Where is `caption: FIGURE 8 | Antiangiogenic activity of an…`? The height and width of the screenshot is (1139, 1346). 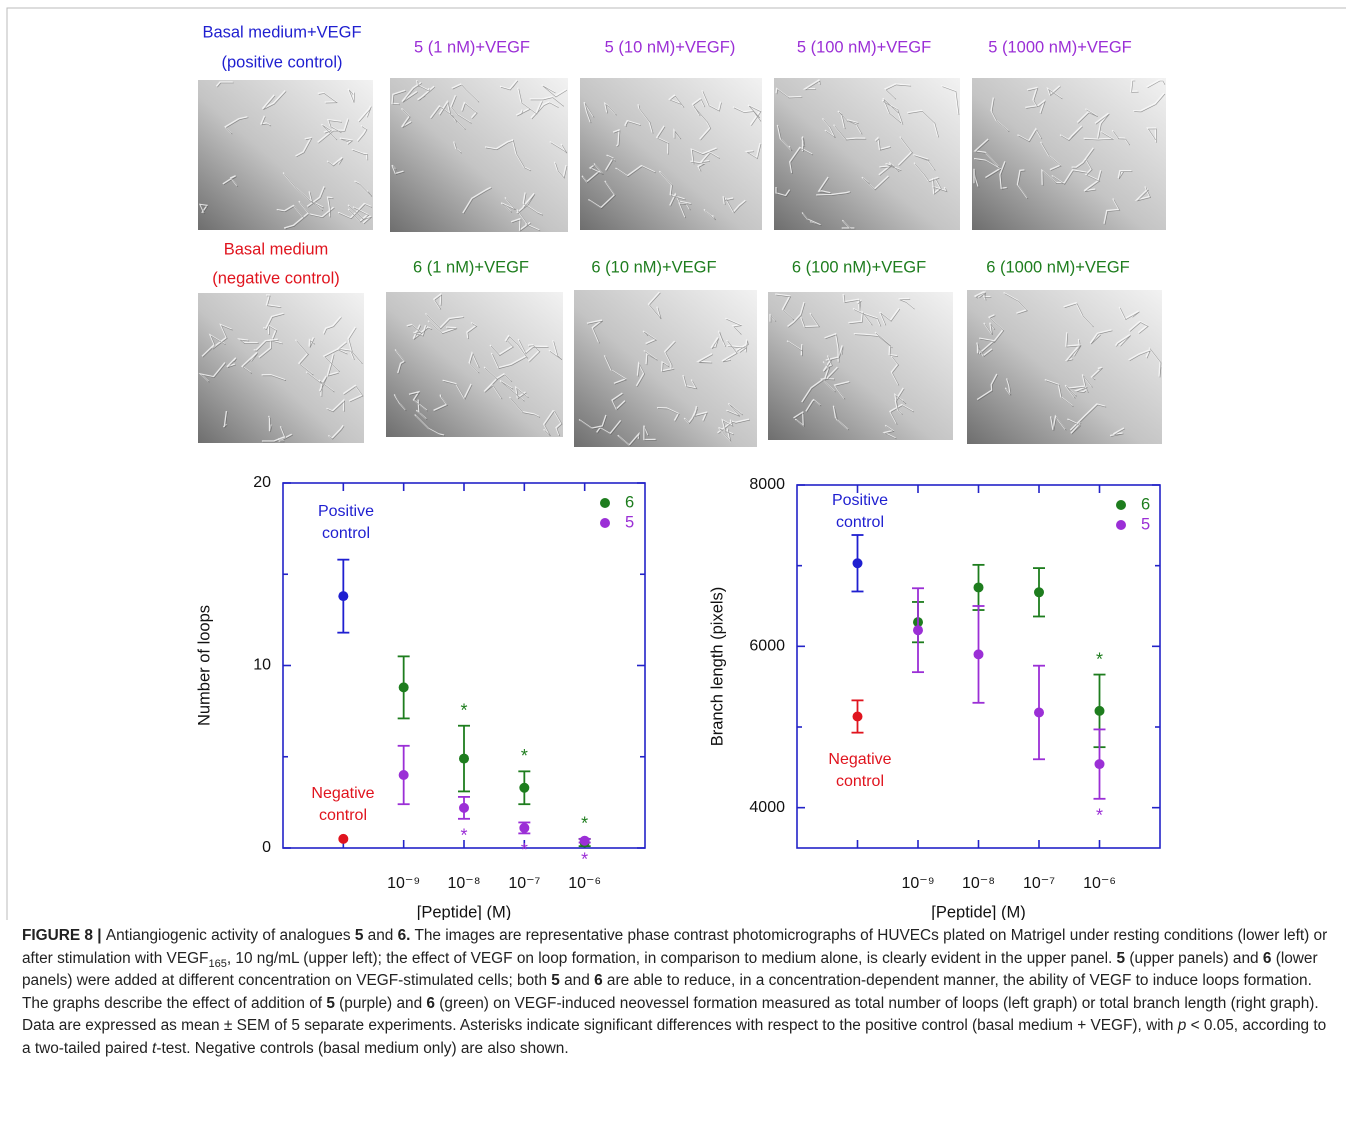
caption: FIGURE 8 | Antiangiogenic activity of an… is located at coordinates (678, 993).